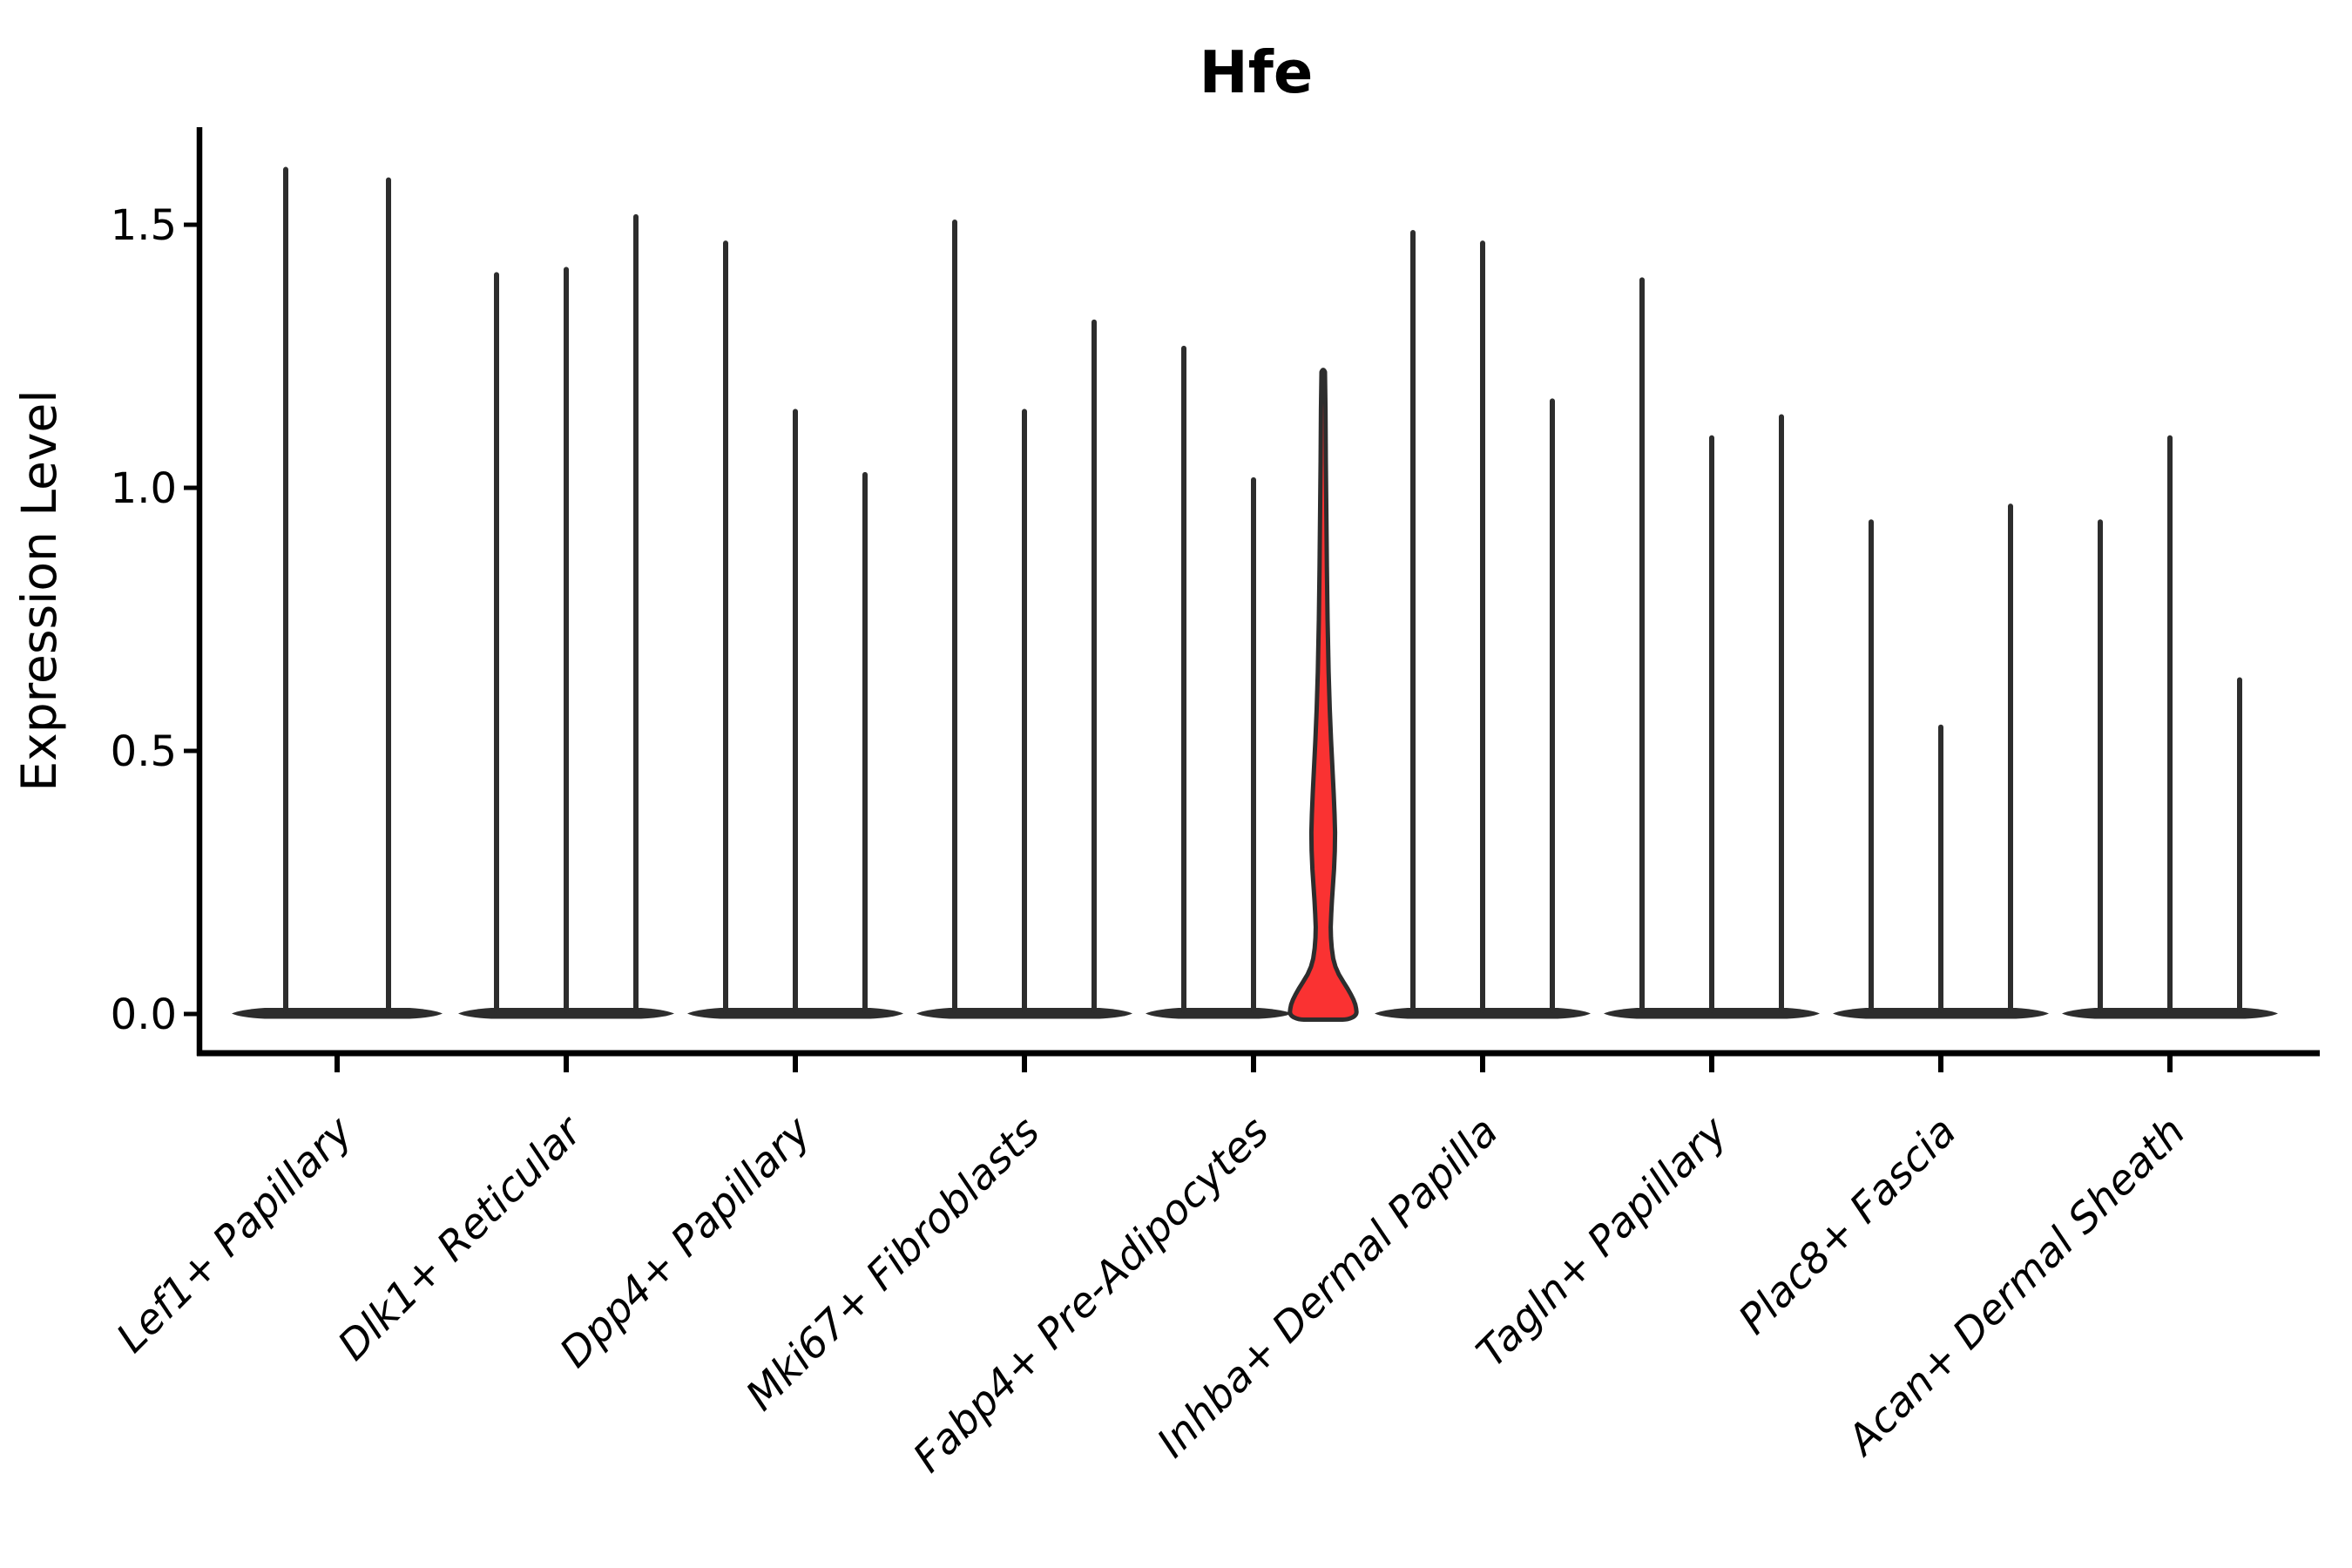 The width and height of the screenshot is (2352, 1568). Describe the element at coordinates (144, 489) in the screenshot. I see `y-tick-label: 1.0` at that location.